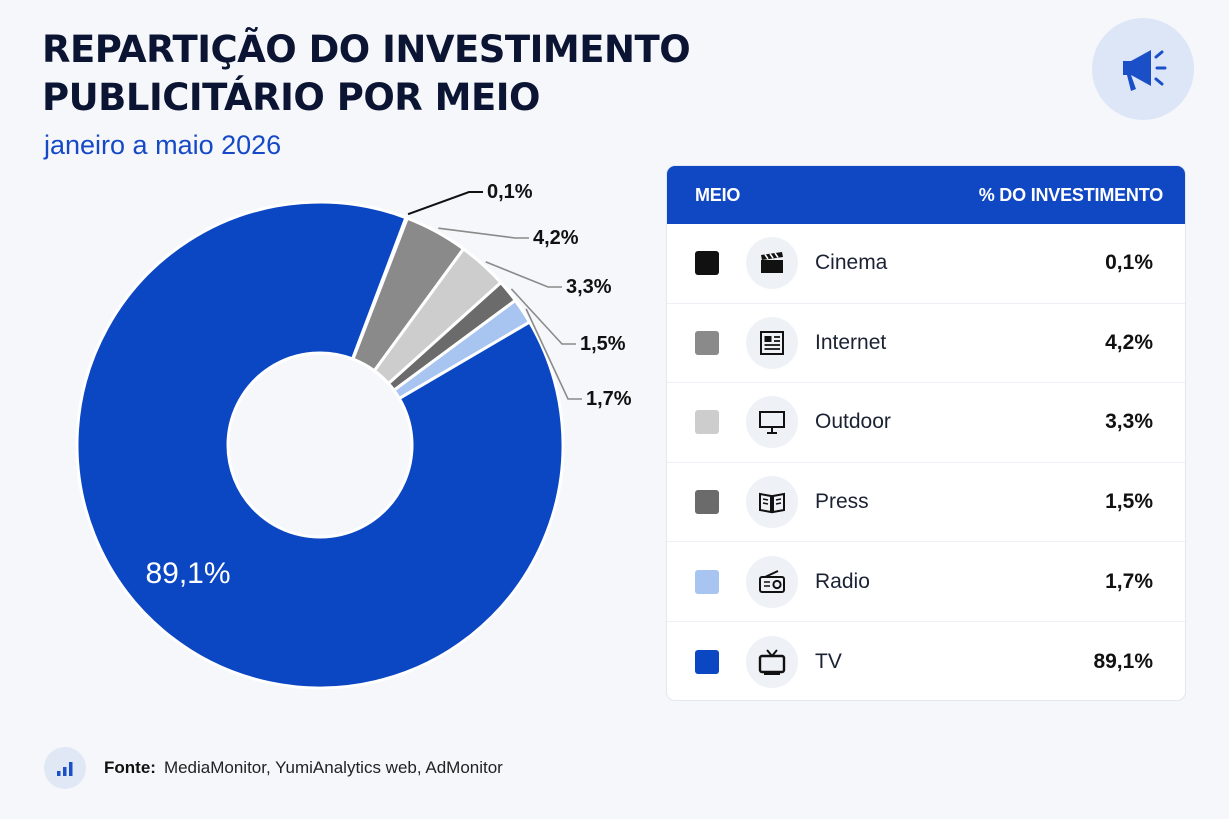  I want to click on page-subtitle: janeiro a maio 2026, so click(163, 145).